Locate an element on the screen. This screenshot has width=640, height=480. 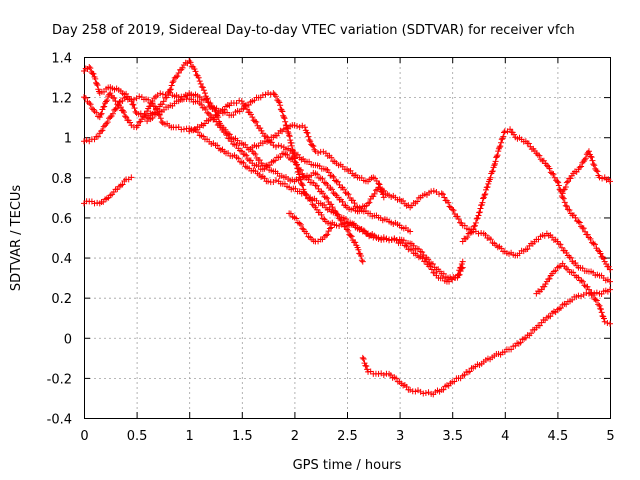
x-tick-label: 1.5 is located at coordinates (242, 436).